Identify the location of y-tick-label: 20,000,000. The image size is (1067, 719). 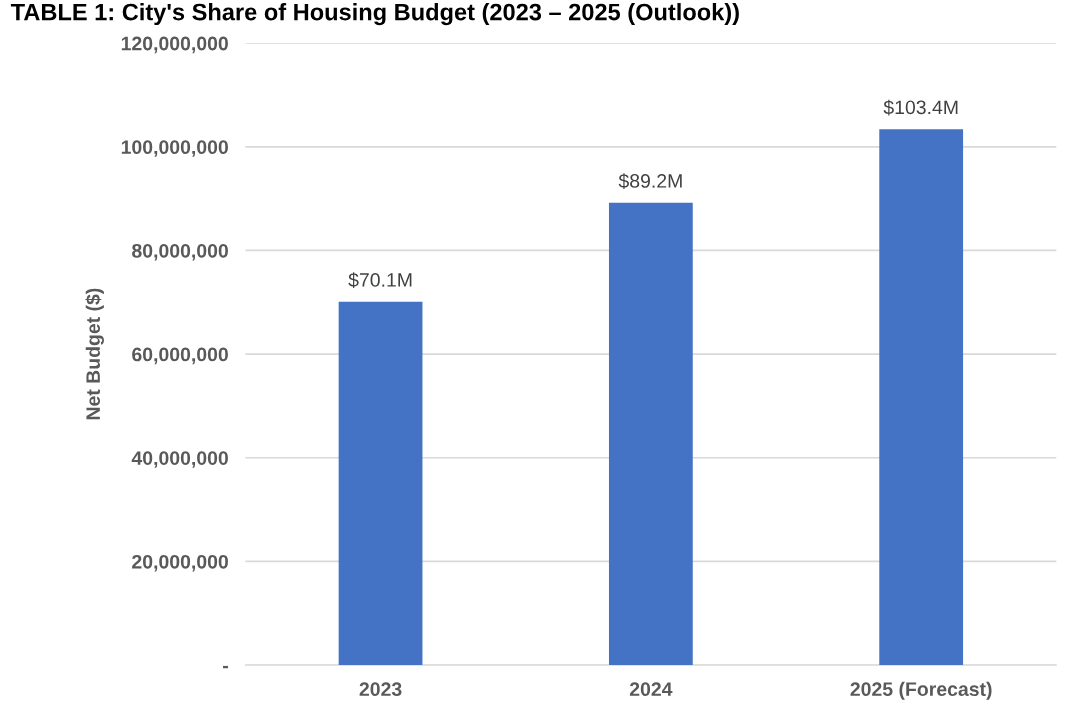
(180, 563).